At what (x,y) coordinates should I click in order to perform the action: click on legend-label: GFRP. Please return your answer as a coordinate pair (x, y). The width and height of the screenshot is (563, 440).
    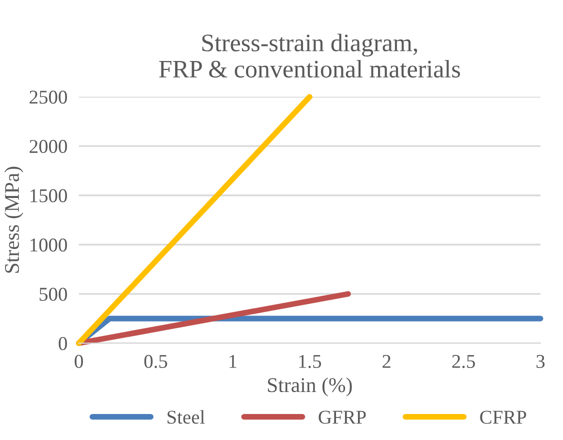
    Looking at the image, I should click on (342, 417).